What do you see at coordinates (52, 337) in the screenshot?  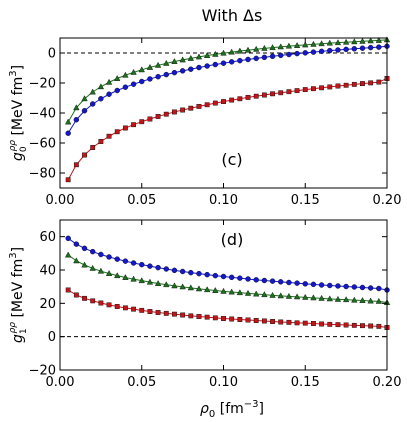 I see `y-tick-label: 0` at bounding box center [52, 337].